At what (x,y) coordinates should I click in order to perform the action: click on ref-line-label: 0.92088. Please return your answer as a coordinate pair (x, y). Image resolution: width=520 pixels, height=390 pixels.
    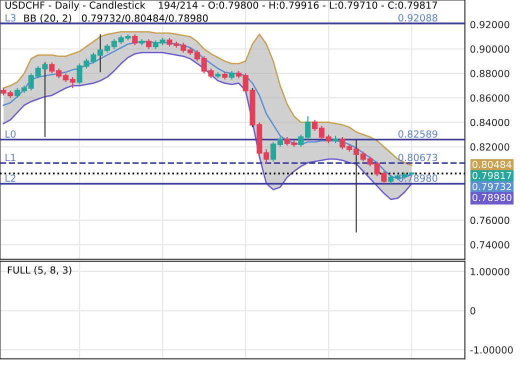
    Looking at the image, I should click on (418, 18).